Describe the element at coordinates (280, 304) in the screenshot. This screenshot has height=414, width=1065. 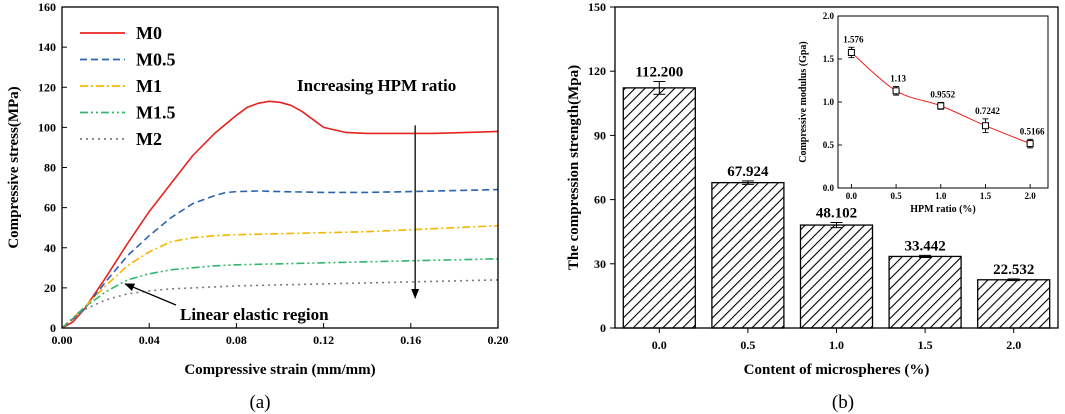
I see `series-line-m2` at that location.